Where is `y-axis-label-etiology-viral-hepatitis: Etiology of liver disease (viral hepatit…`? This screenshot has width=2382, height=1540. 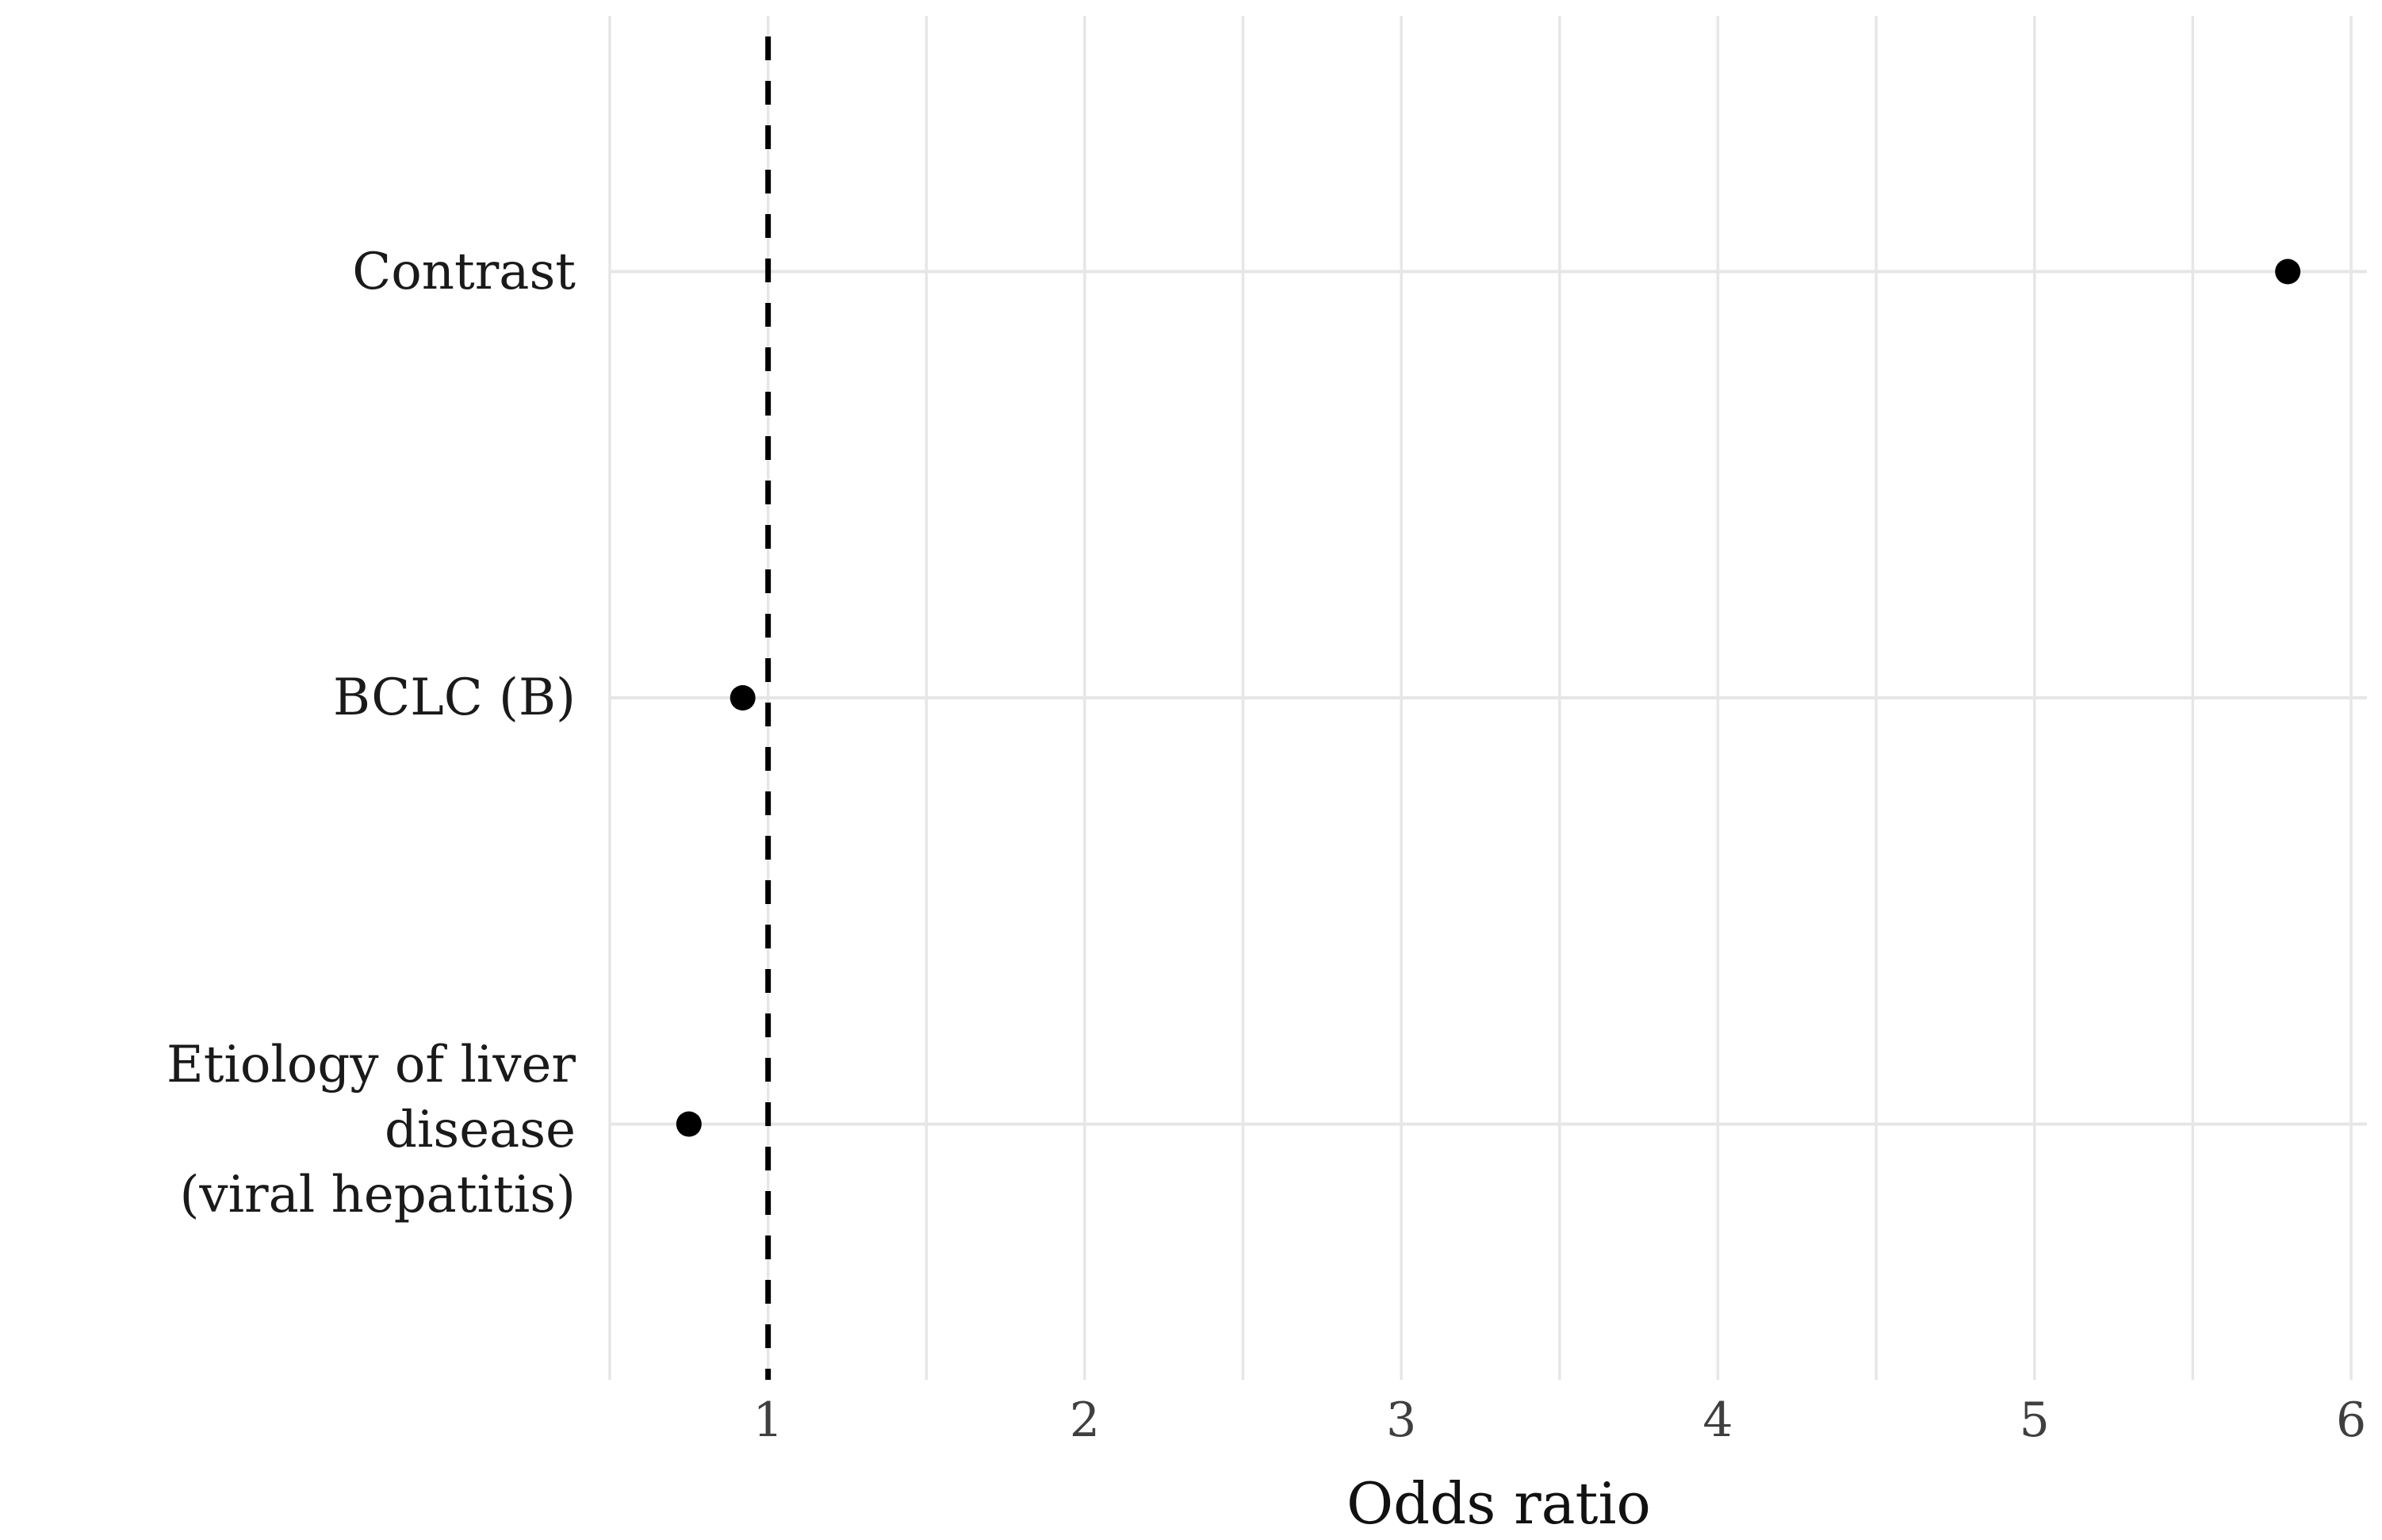 y-axis-label-etiology-viral-hepatitis: Etiology of liver disease (viral hepatit… is located at coordinates (371, 1129).